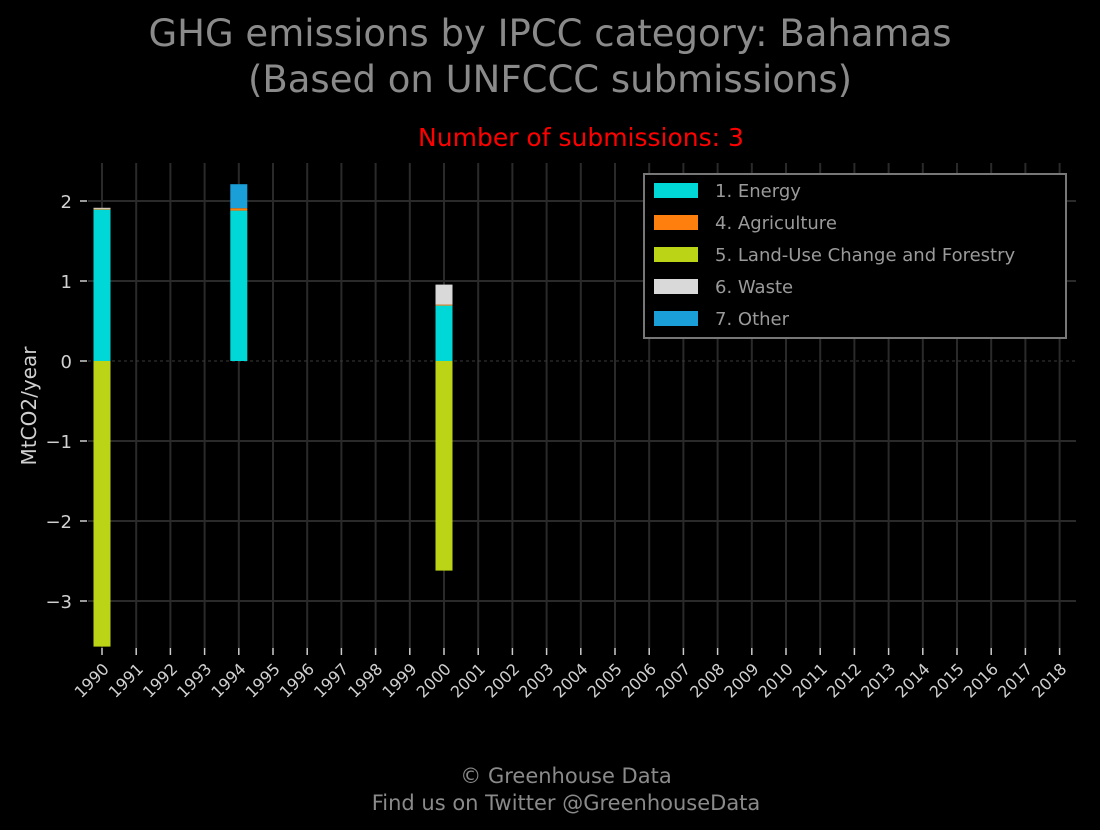 The height and width of the screenshot is (830, 1100). I want to click on y-tick-label: −2, so click(58, 522).